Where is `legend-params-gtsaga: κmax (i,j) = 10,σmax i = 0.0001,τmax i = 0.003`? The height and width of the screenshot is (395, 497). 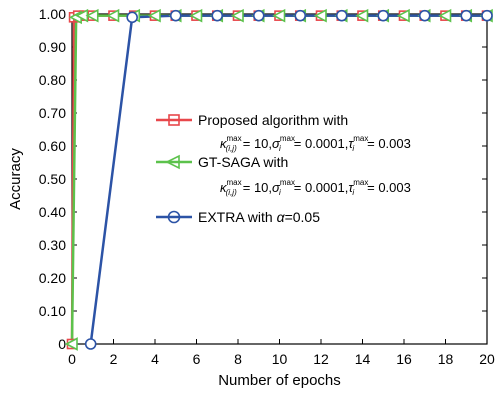
legend-params-gtsaga: κmax (i,j) = 10,σmax i = 0.0001,τmax i = 0.003 is located at coordinates (315, 187).